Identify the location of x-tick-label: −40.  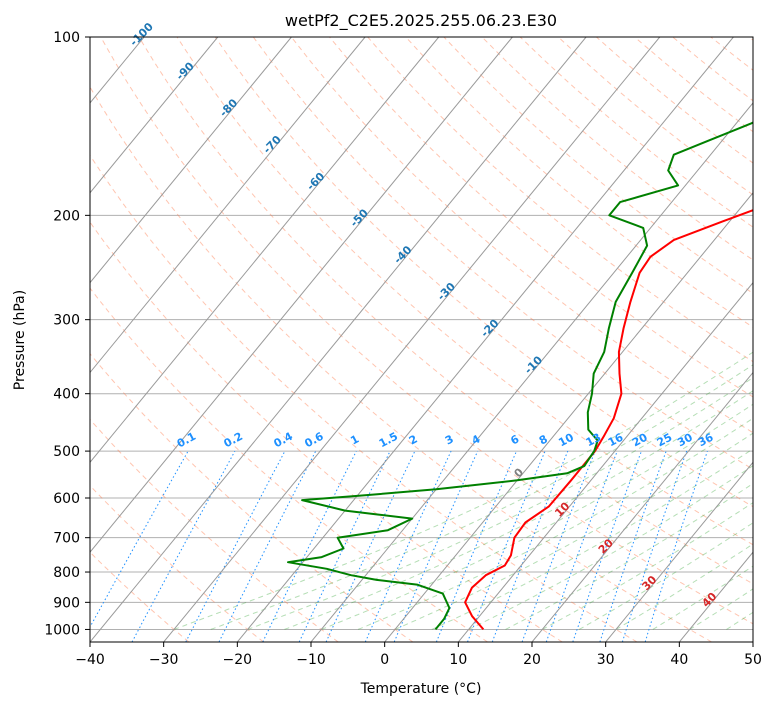
(90, 660).